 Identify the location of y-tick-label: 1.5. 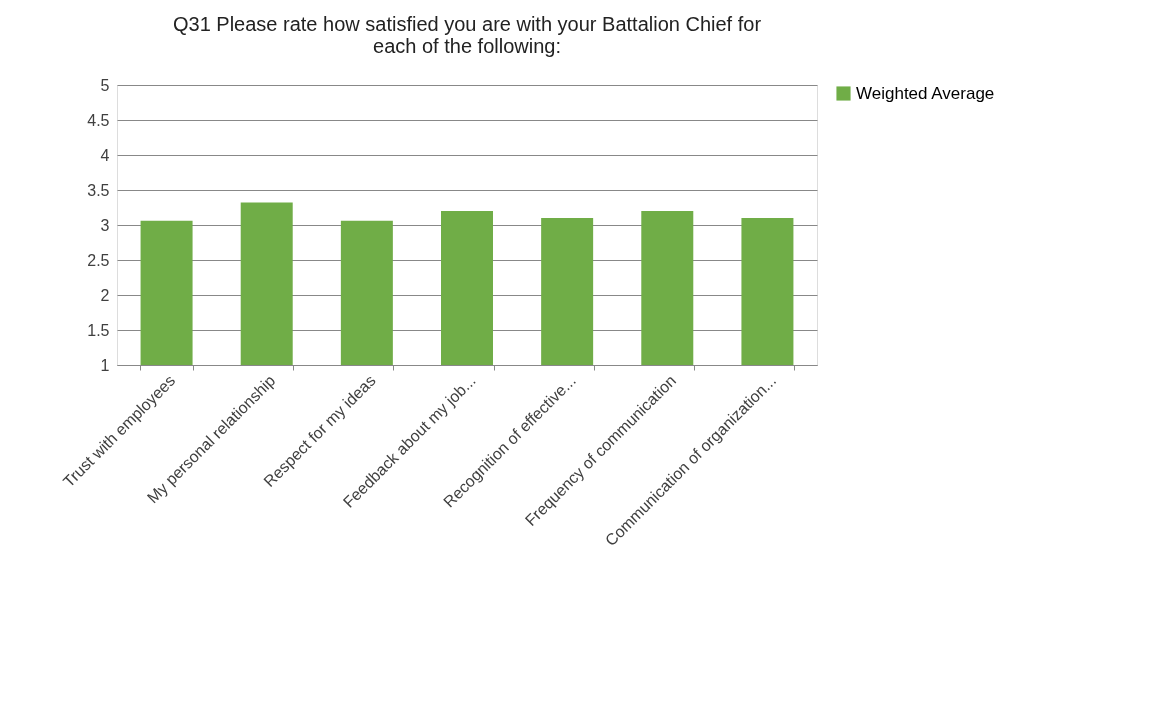
(98, 330).